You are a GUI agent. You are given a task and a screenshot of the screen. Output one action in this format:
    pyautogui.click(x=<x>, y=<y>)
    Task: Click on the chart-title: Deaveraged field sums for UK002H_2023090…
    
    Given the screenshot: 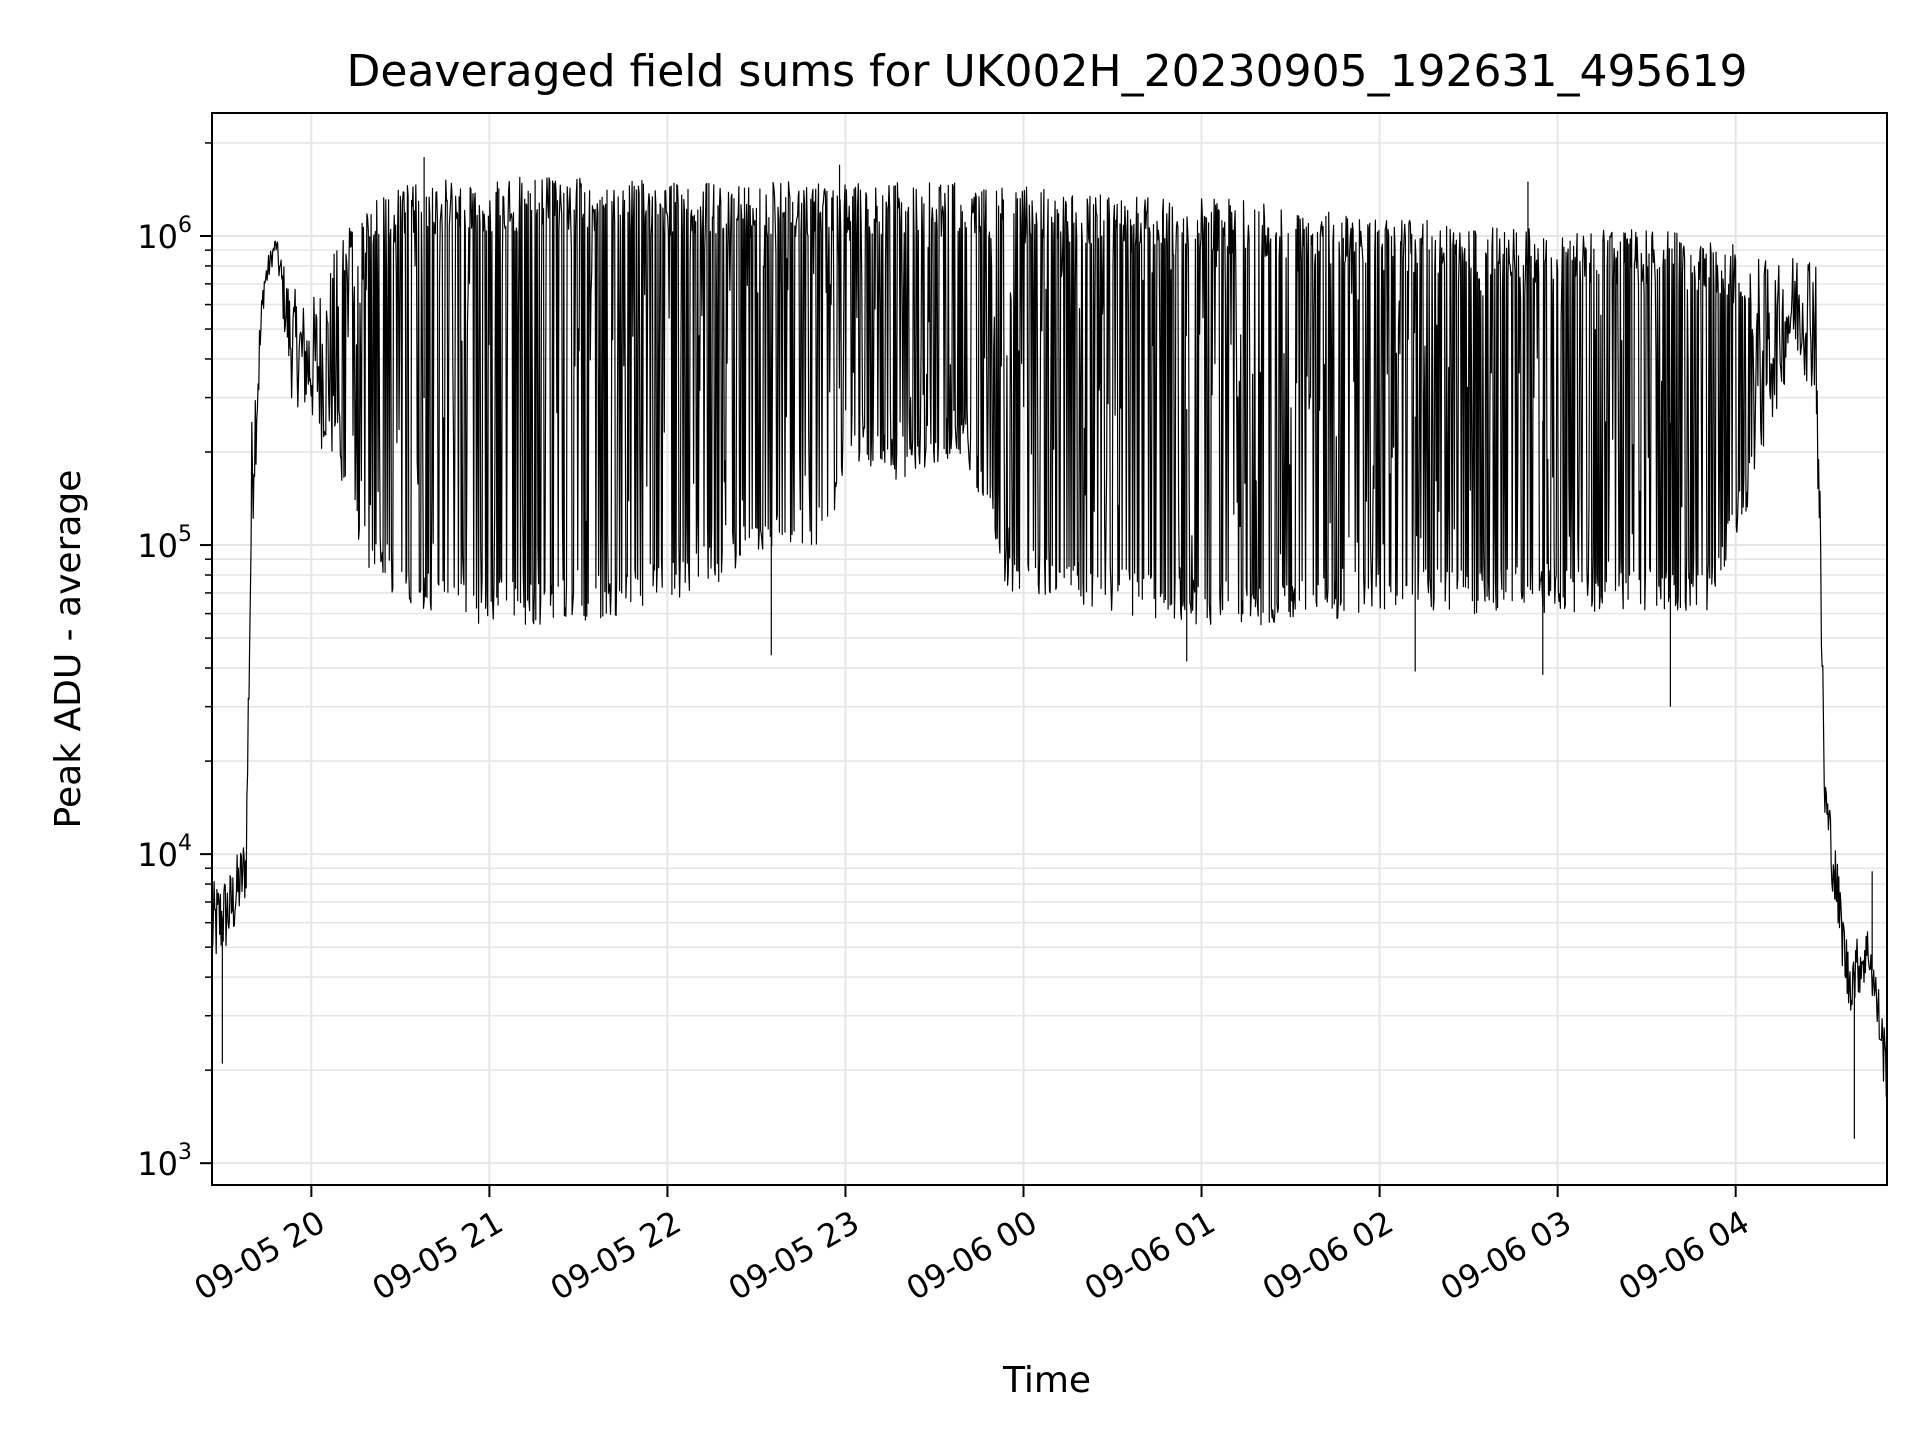 What is the action you would take?
    pyautogui.click(x=1047, y=71)
    